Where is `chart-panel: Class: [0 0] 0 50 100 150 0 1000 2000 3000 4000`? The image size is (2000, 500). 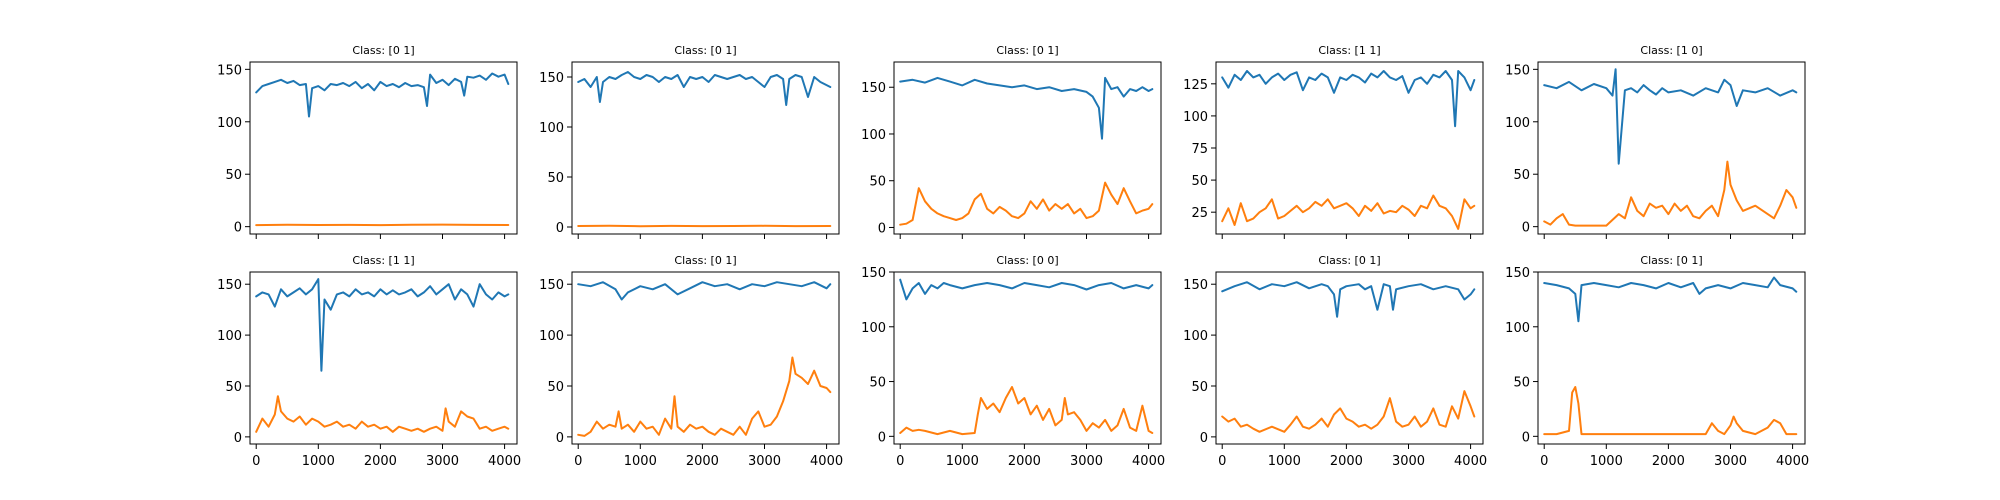 chart-panel: Class: [0 0] 0 50 100 150 0 1000 2000 3000 4000 is located at coordinates (1013, 361).